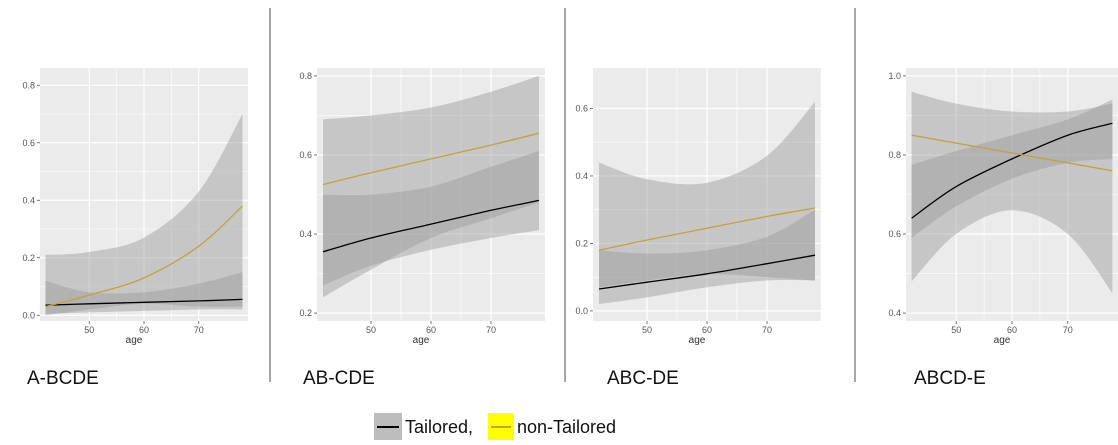 The height and width of the screenshot is (445, 1118). I want to click on panel-a-bcde: 50 60 70 0.0 0.2 0.4 0.6 0.8 age A-BCDE, so click(135, 228).